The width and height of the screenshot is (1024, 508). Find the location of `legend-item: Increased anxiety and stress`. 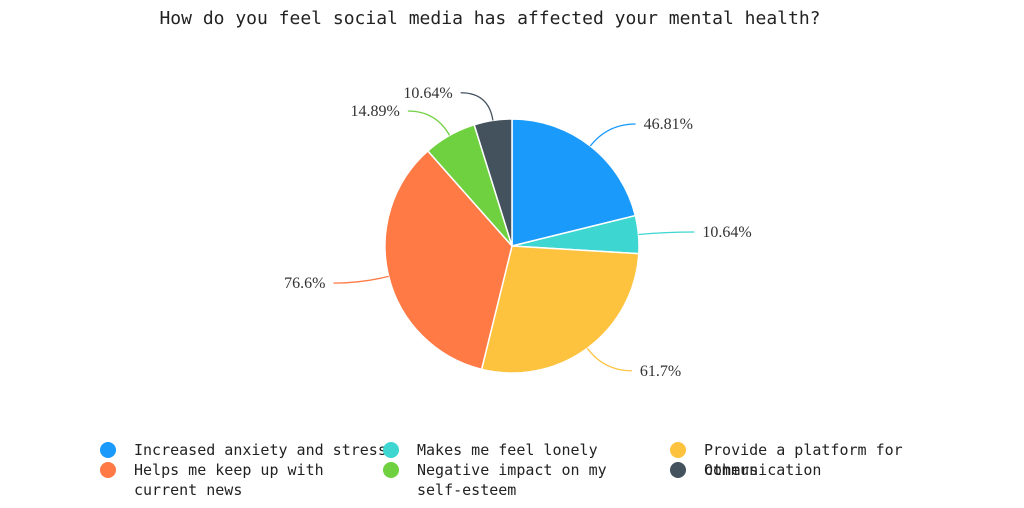

legend-item: Increased anxiety and stress is located at coordinates (243, 450).